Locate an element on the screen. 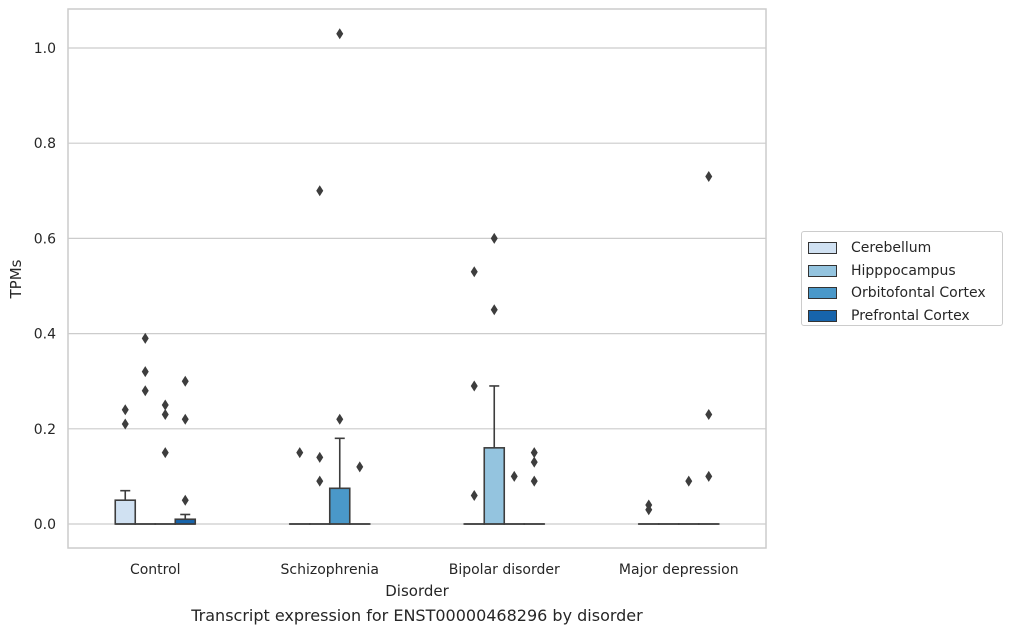  legend-item-orbitofrontal-cortex: Orbitofontal Cortex is located at coordinates (905, 293).